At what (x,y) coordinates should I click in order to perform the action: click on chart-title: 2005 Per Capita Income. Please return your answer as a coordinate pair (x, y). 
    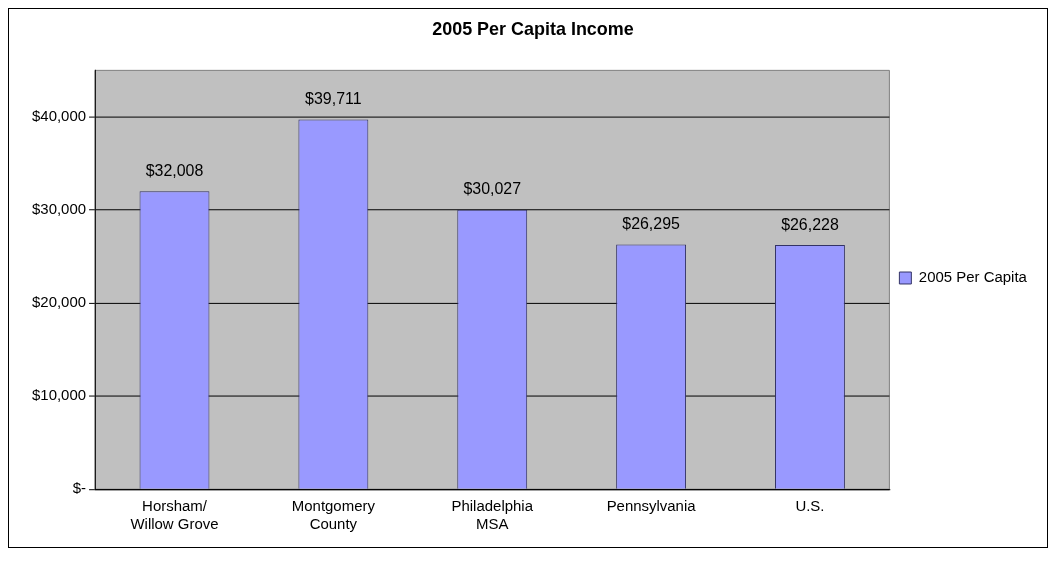
    Looking at the image, I should click on (533, 28).